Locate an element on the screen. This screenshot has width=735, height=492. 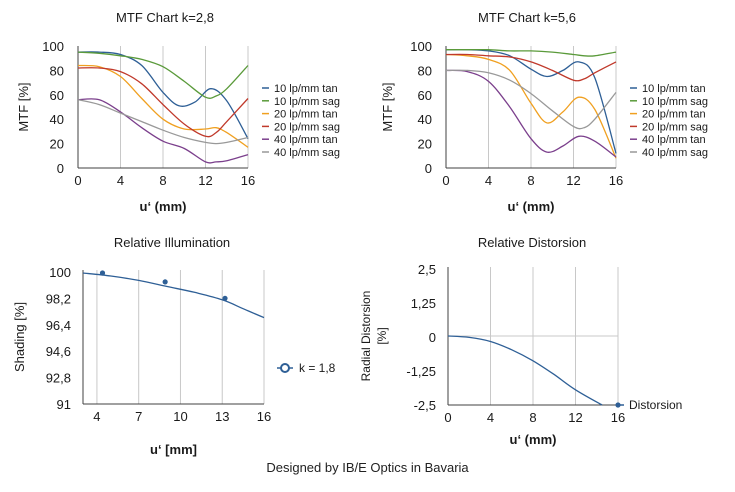
mtf1-xtick-3: 12 is located at coordinates (205, 180).